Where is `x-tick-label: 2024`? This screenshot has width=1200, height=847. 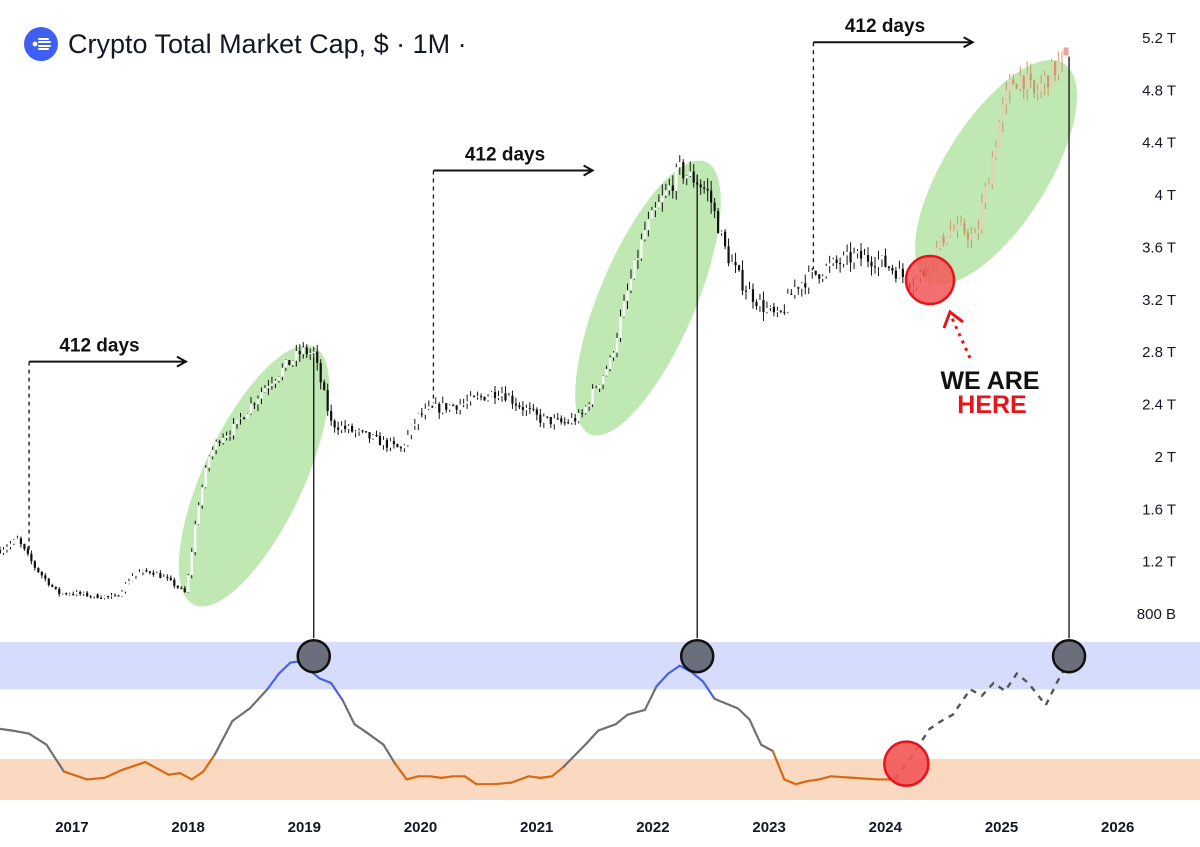
x-tick-label: 2024 is located at coordinates (886, 827).